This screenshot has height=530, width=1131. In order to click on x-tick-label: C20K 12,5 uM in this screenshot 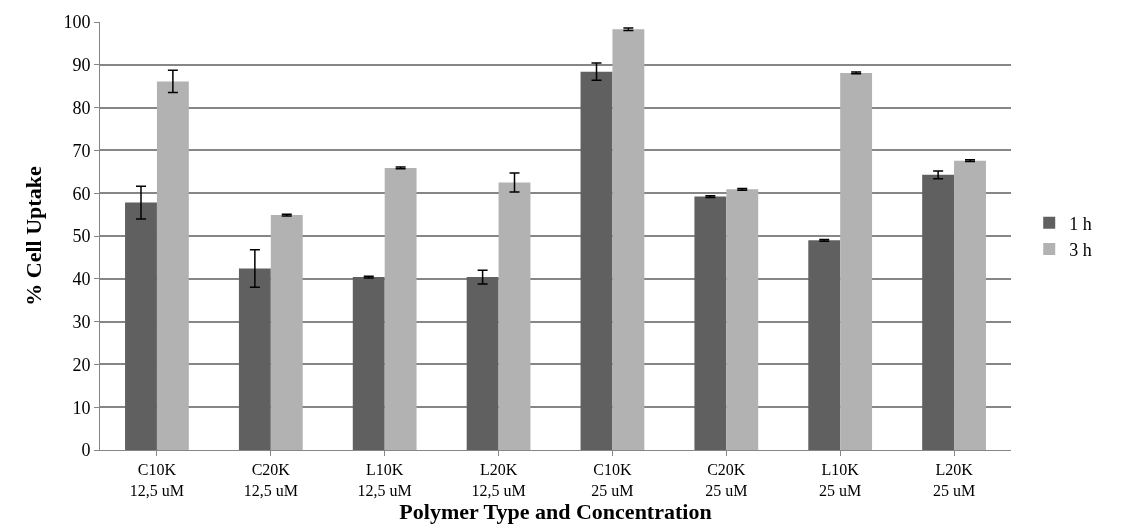, I will do `click(270, 480)`.